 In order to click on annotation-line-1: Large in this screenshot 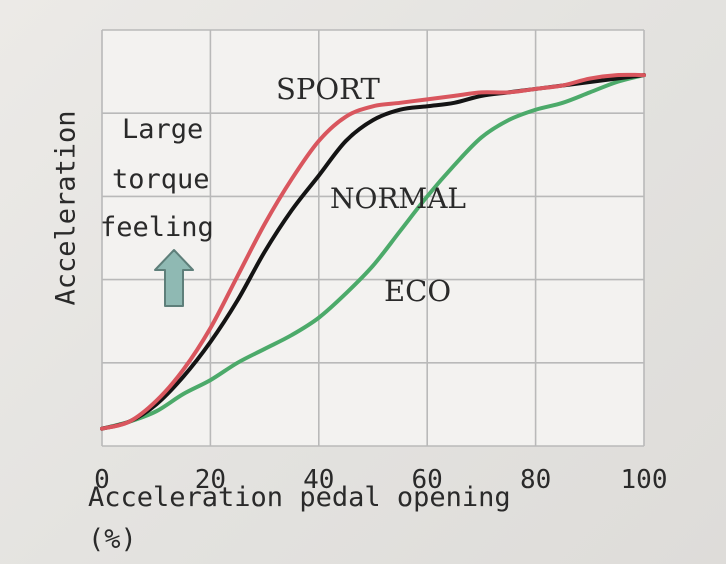, I will do `click(163, 129)`.